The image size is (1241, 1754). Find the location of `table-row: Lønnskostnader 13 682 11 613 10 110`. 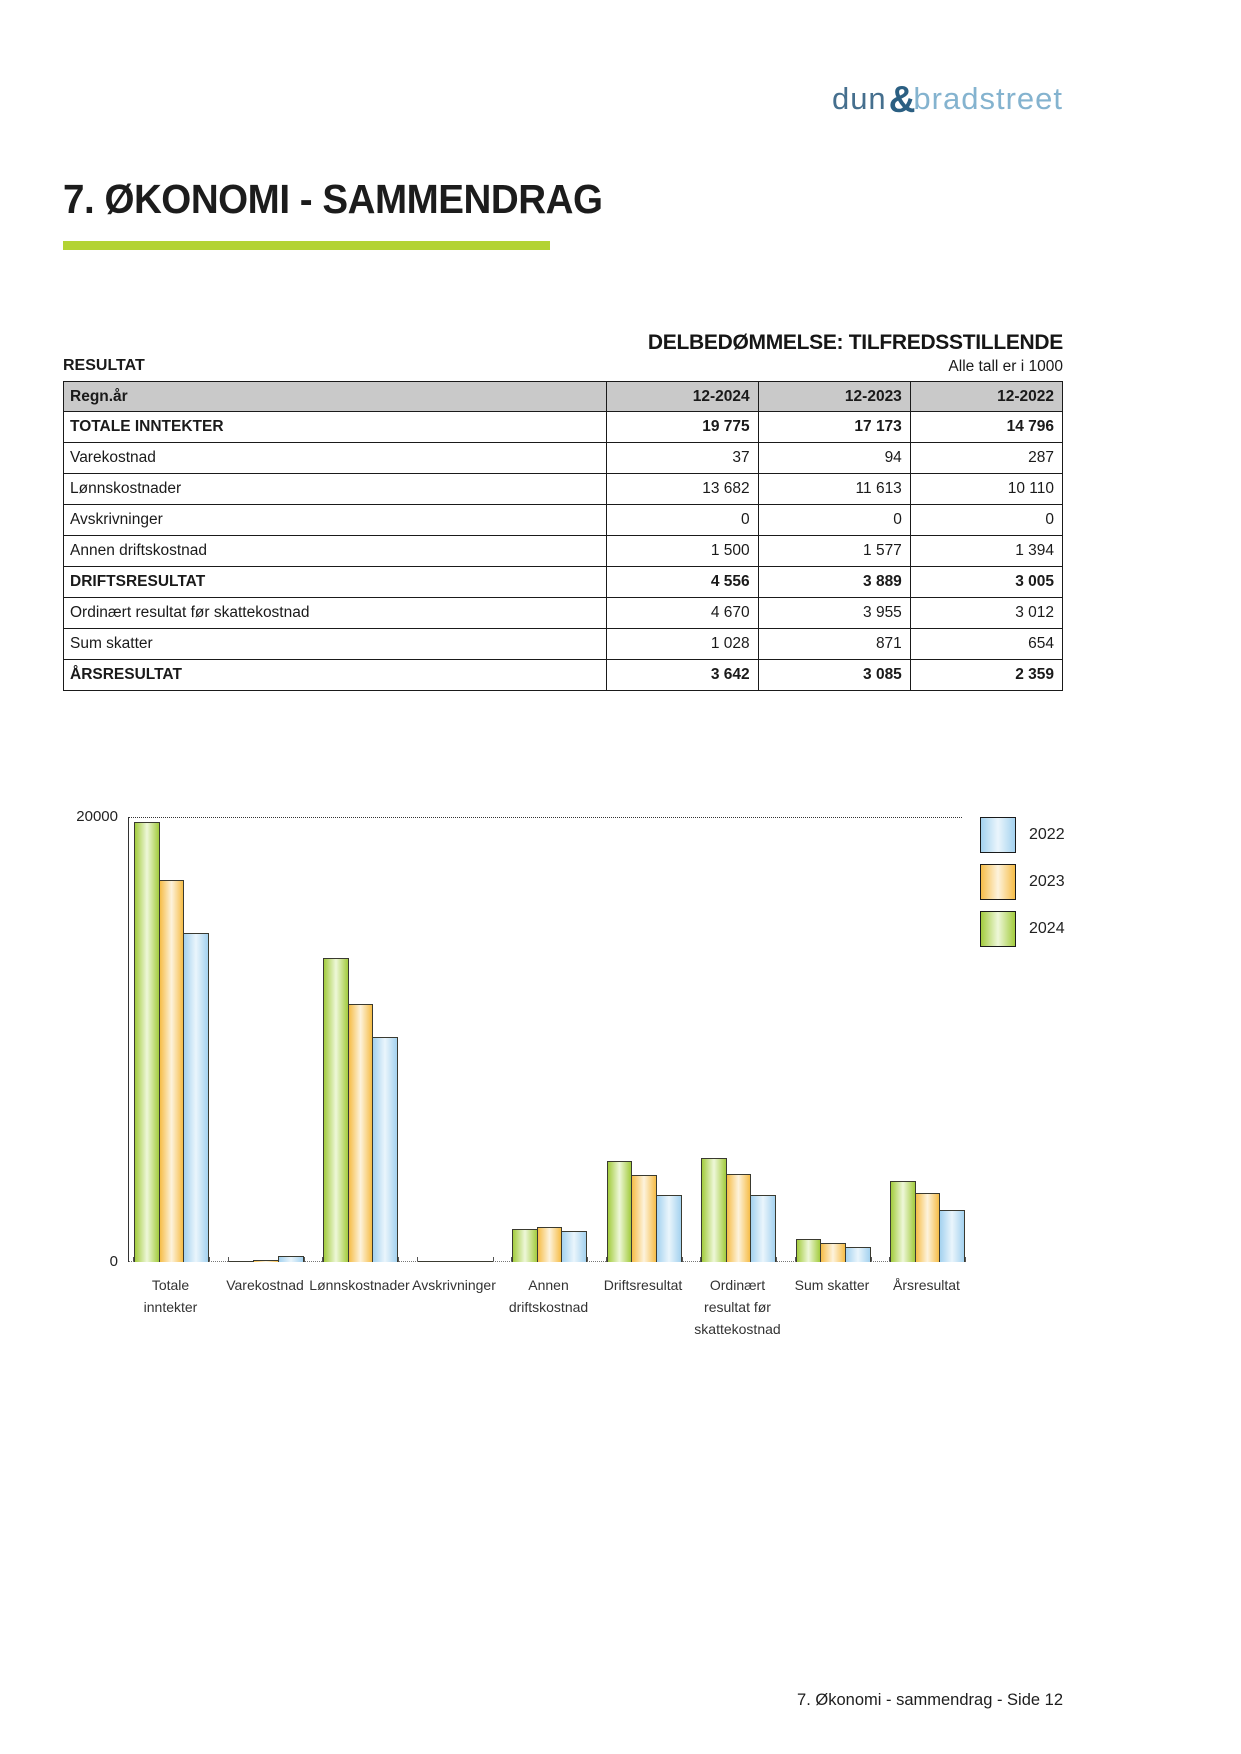

table-row: Lønnskostnader 13 682 11 613 10 110 is located at coordinates (563, 489).